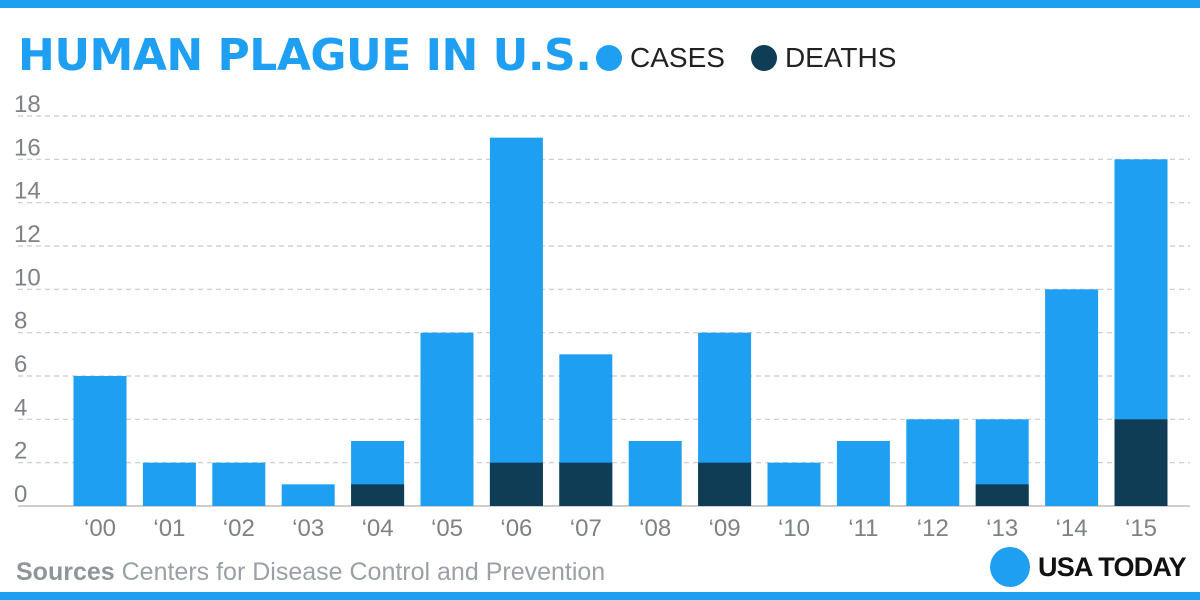 The image size is (1200, 600). Describe the element at coordinates (20, 451) in the screenshot. I see `y-tick-label: 2` at that location.